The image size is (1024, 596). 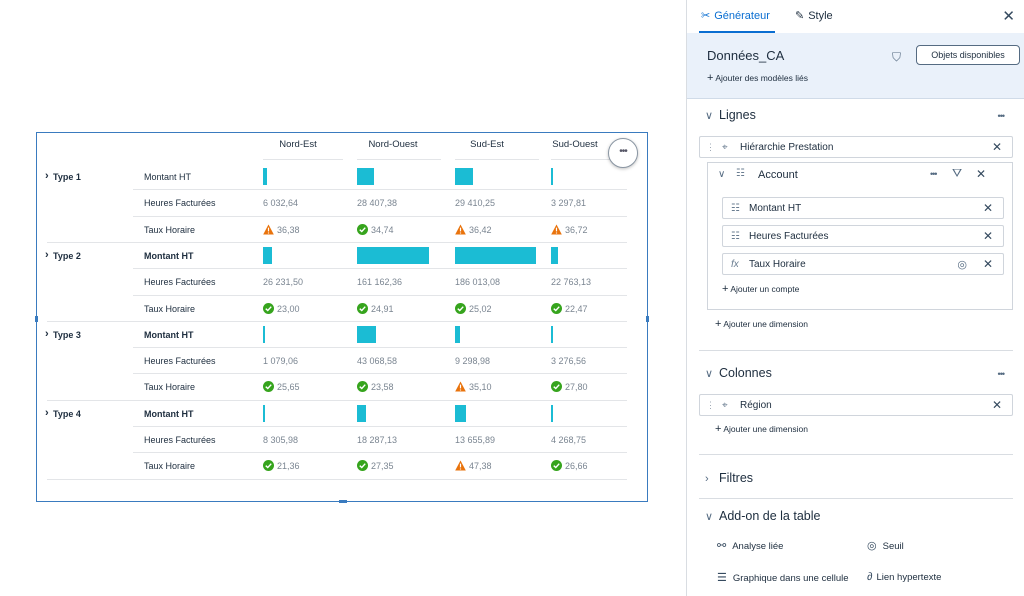 I want to click on taux-cell: 36,72, so click(x=569, y=229).